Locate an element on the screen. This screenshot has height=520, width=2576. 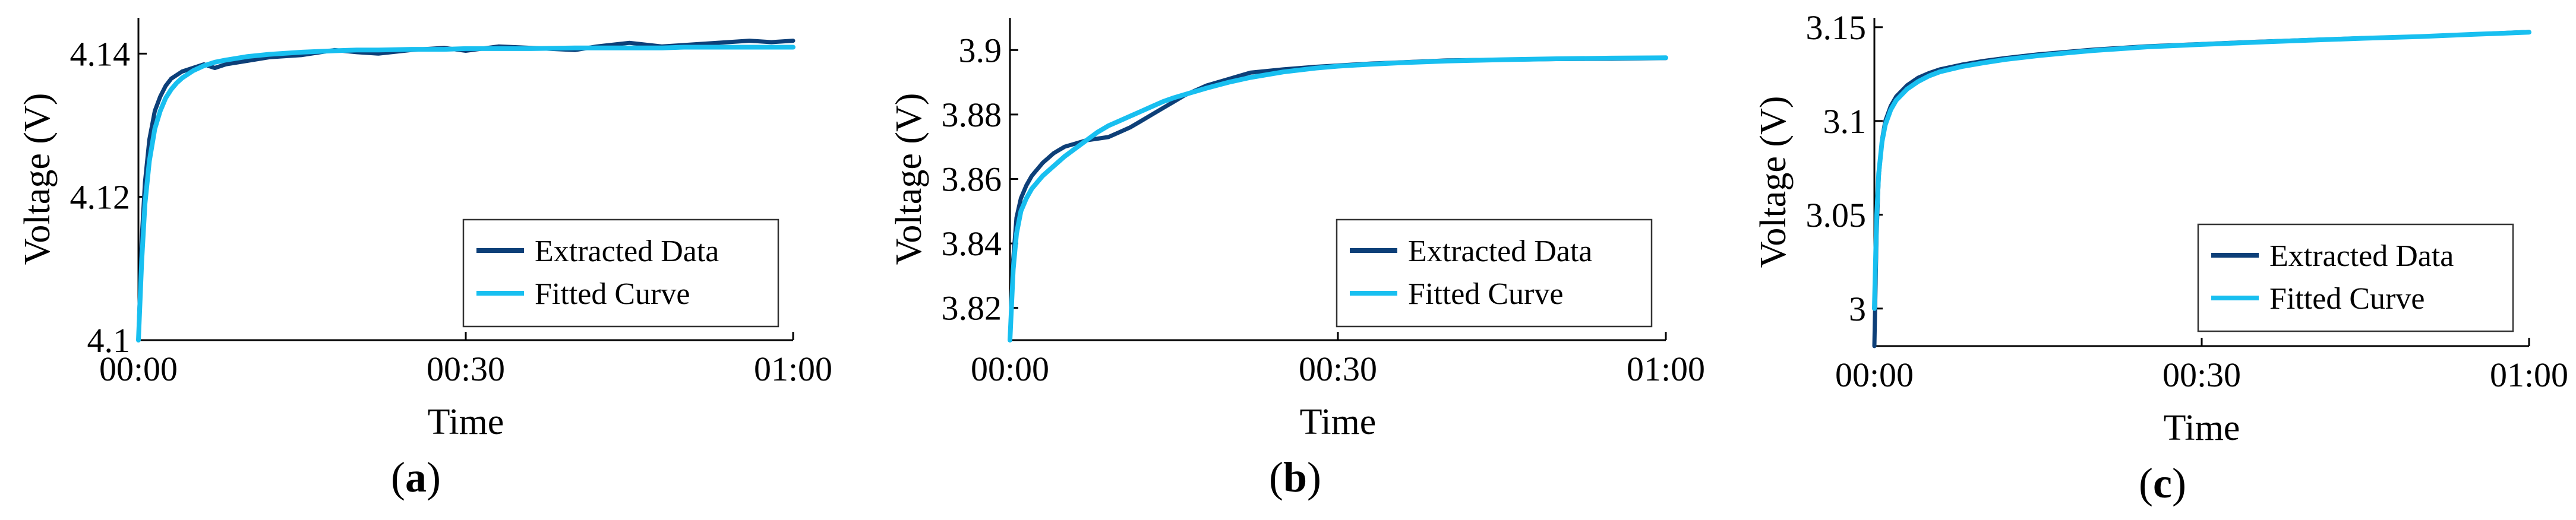
y-tick-label: 3 is located at coordinates (1857, 309).